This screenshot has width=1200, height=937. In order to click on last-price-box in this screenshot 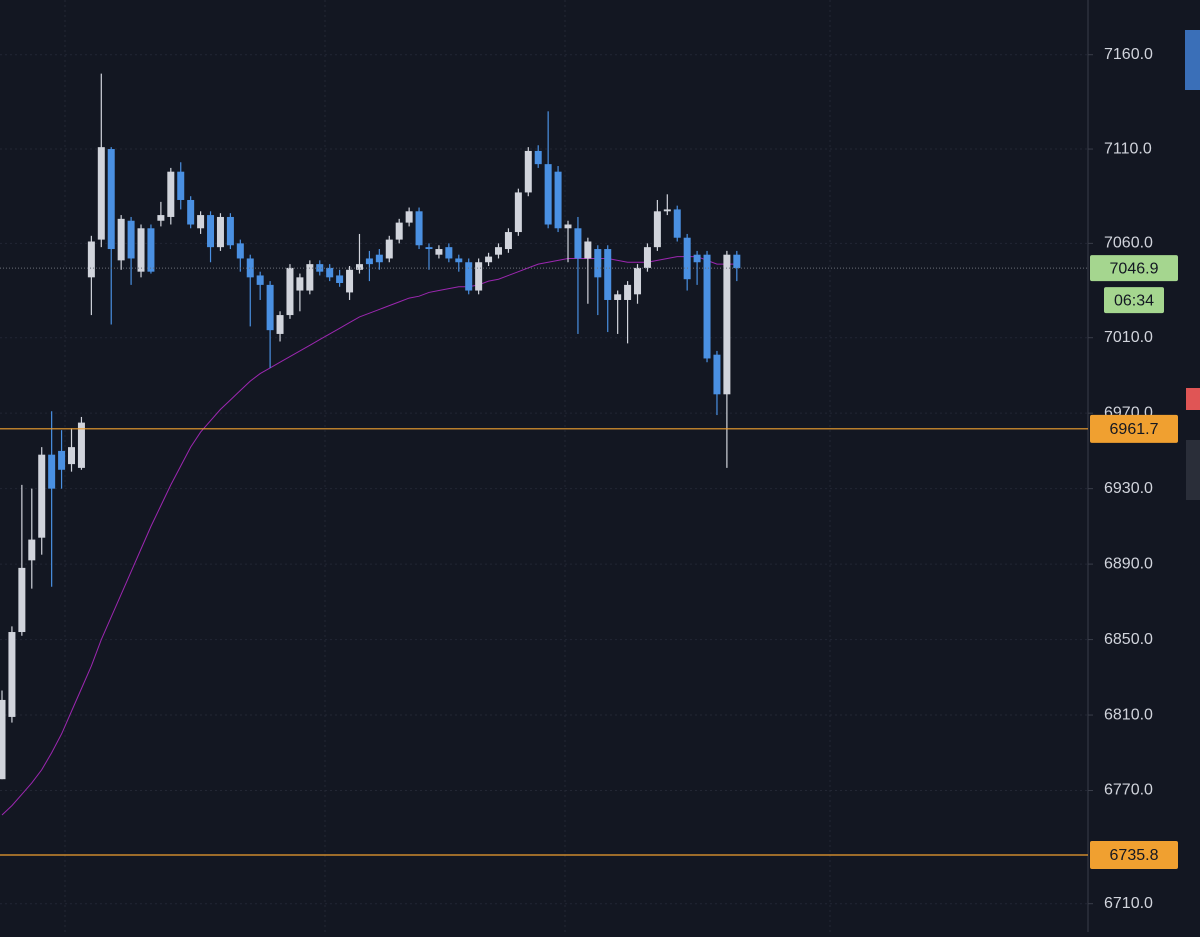, I will do `click(1134, 268)`.